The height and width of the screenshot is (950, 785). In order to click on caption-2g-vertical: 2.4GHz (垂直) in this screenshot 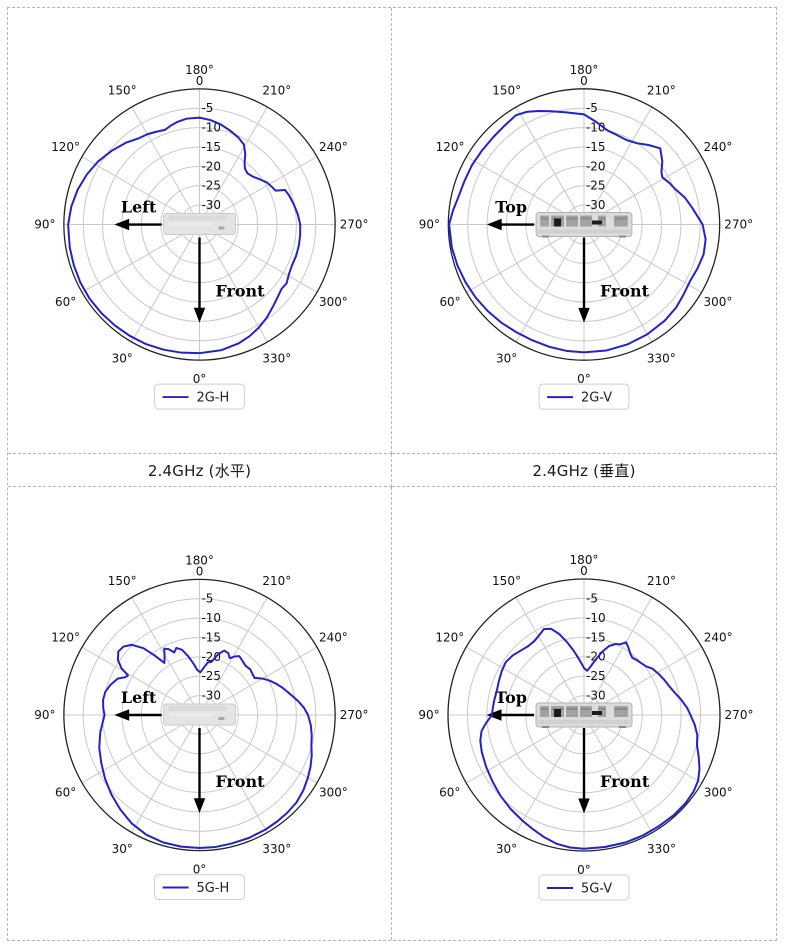, I will do `click(584, 470)`.